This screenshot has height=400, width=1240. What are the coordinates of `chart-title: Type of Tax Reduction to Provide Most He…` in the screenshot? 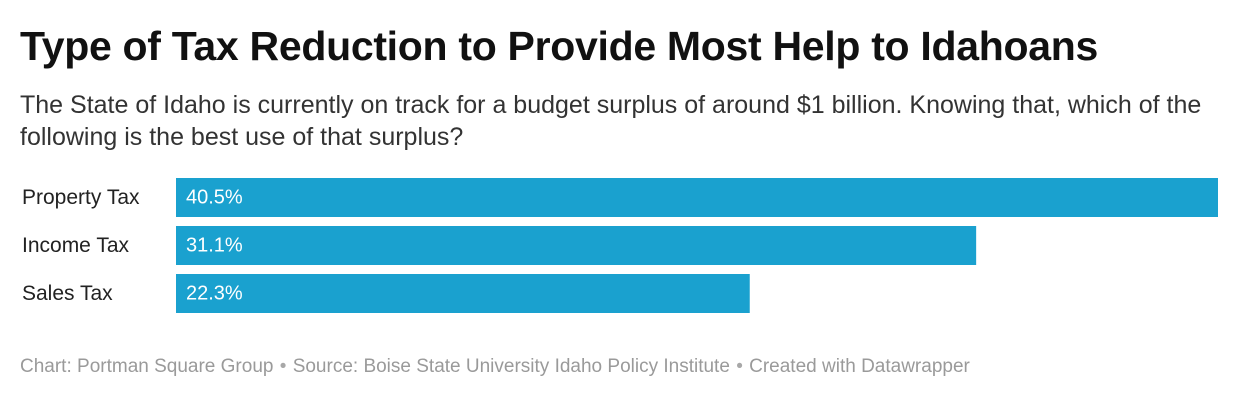 It's located at (559, 46).